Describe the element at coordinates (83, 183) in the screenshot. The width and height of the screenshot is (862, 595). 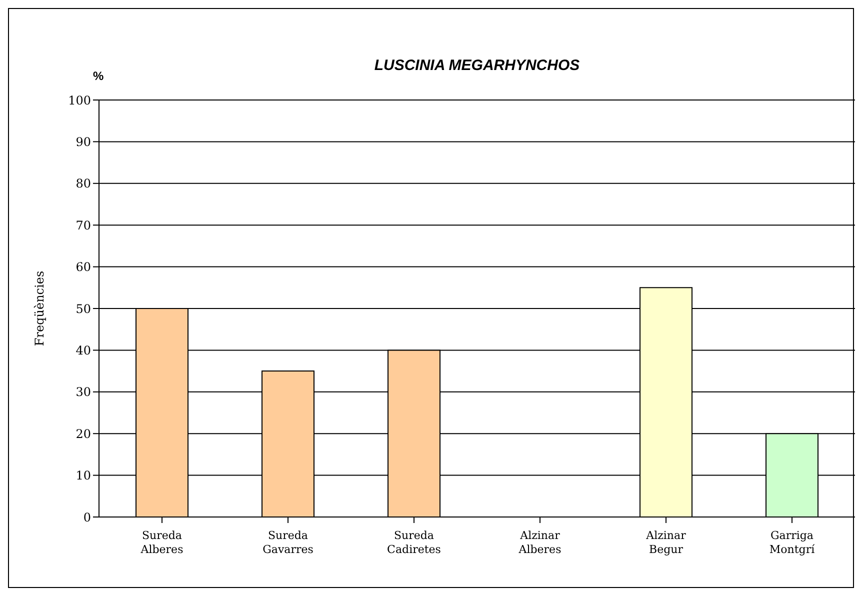
I see `y-tick-label: 80` at that location.